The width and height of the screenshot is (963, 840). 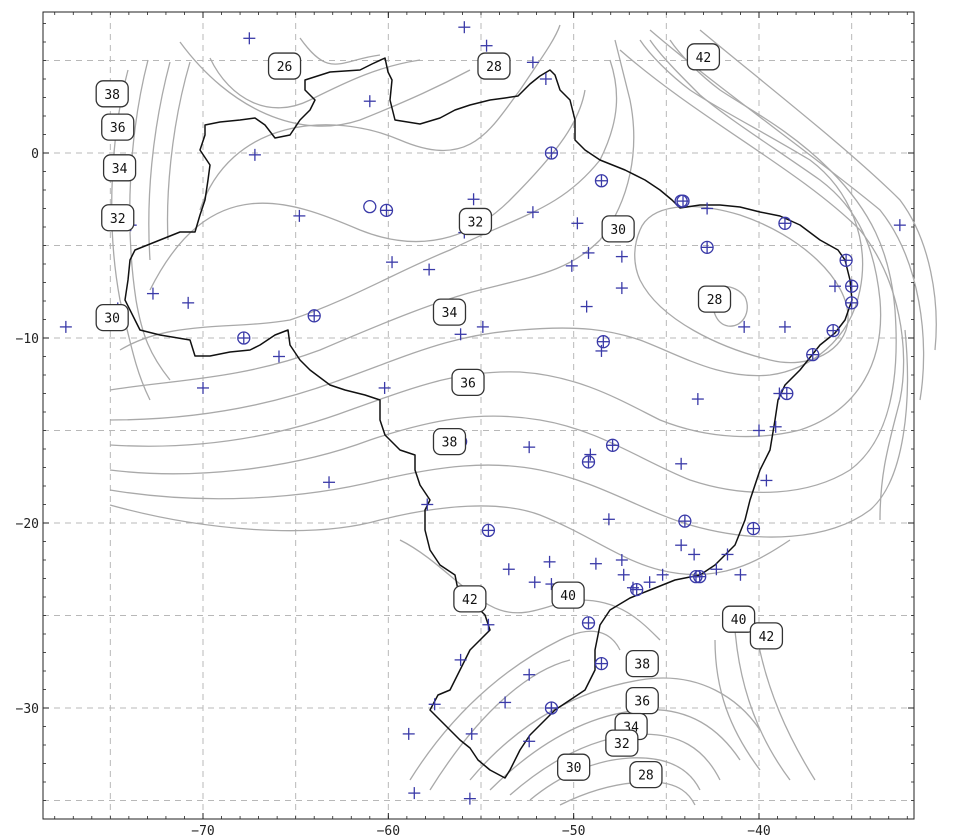 I want to click on contour-label-value: 38, so click(x=450, y=443).